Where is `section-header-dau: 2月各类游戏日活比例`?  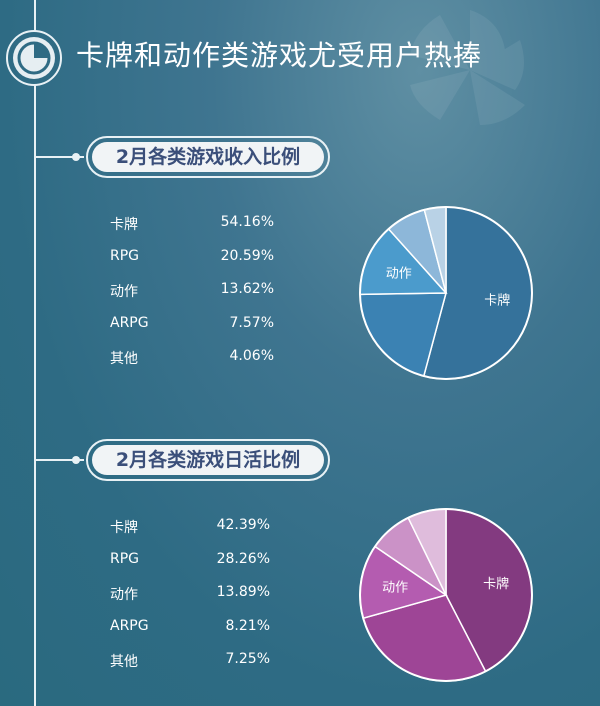
section-header-dau: 2月各类游戏日活比例 is located at coordinates (208, 460).